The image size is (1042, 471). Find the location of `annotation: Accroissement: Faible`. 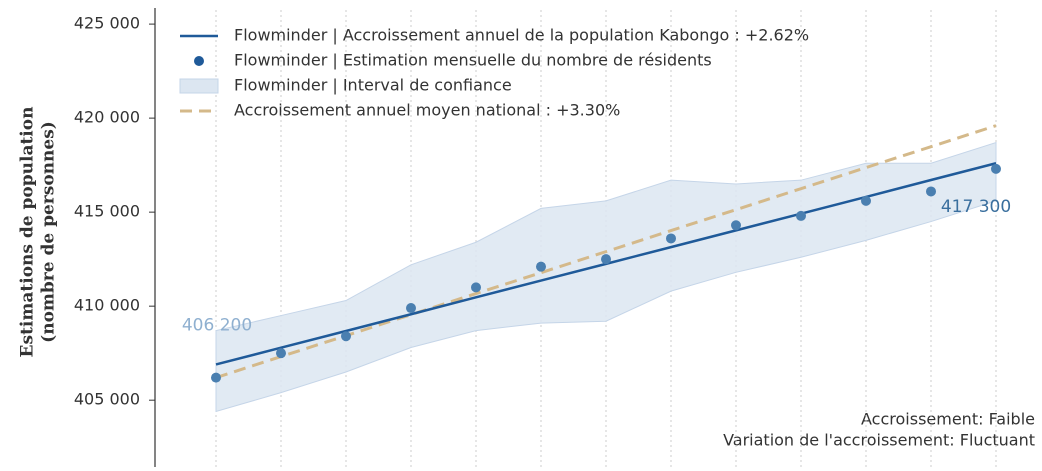

annotation: Accroissement: Faible is located at coordinates (948, 419).